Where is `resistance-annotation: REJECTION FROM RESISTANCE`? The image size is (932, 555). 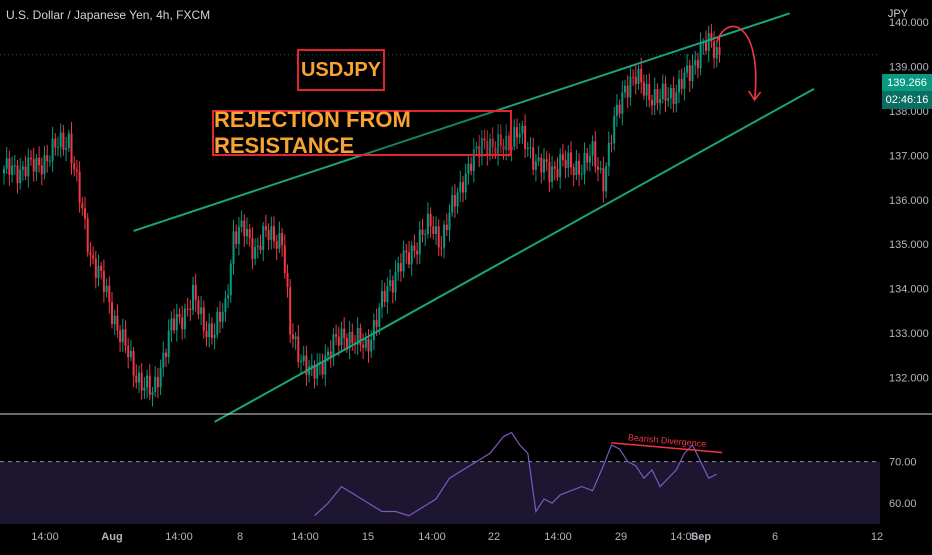 resistance-annotation: REJECTION FROM RESISTANCE is located at coordinates (362, 132).